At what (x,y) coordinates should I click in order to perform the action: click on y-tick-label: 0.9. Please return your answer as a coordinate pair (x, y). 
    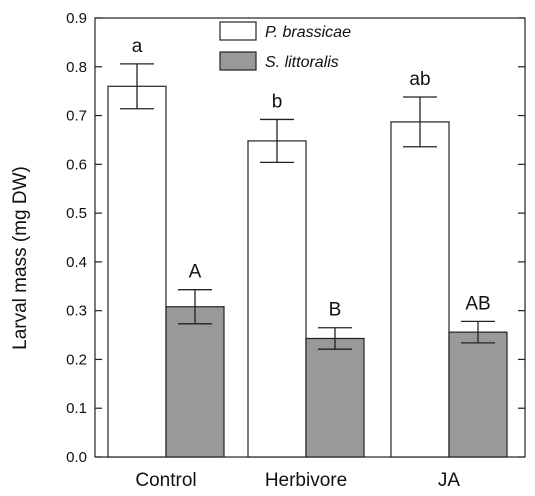
    Looking at the image, I should click on (76, 18).